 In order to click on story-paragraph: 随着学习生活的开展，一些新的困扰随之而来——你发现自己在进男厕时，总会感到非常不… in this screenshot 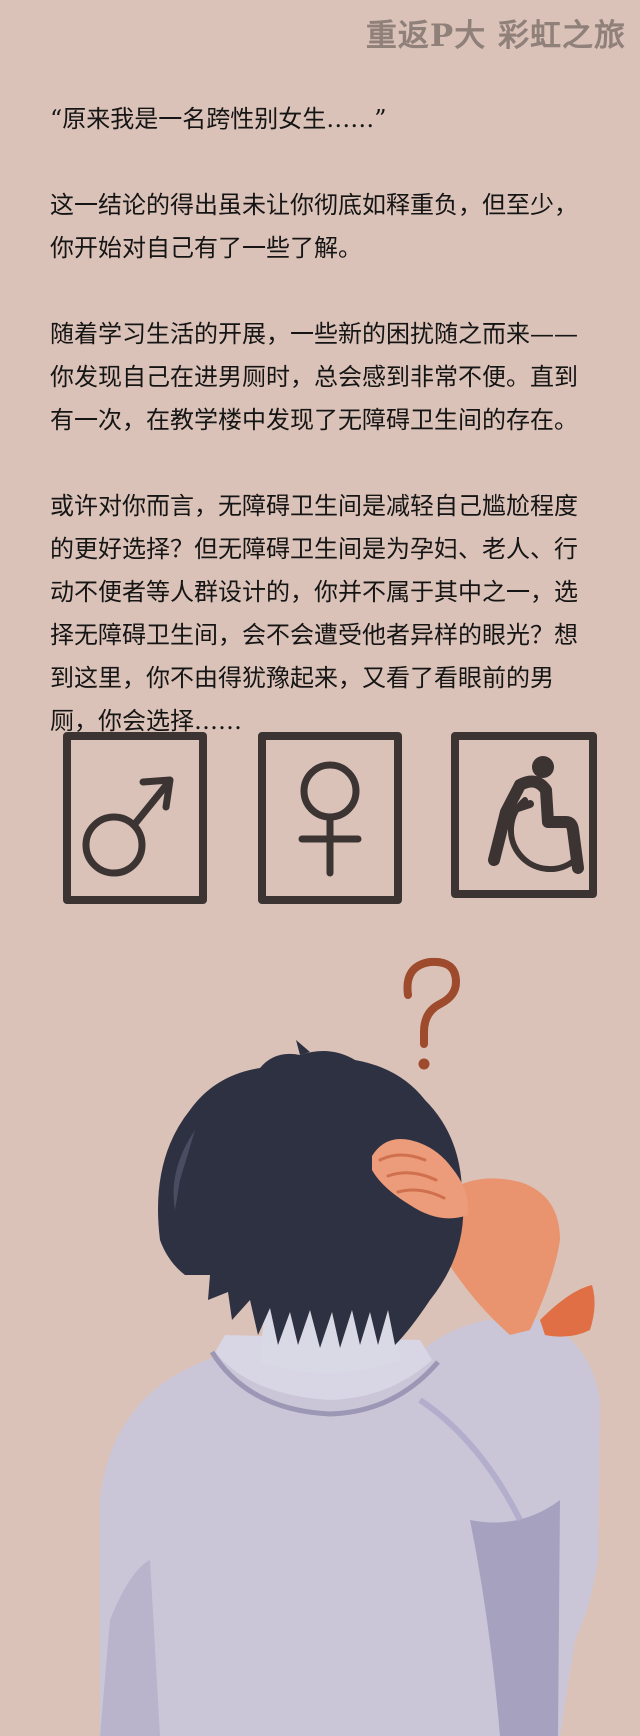, I will do `click(314, 377)`.